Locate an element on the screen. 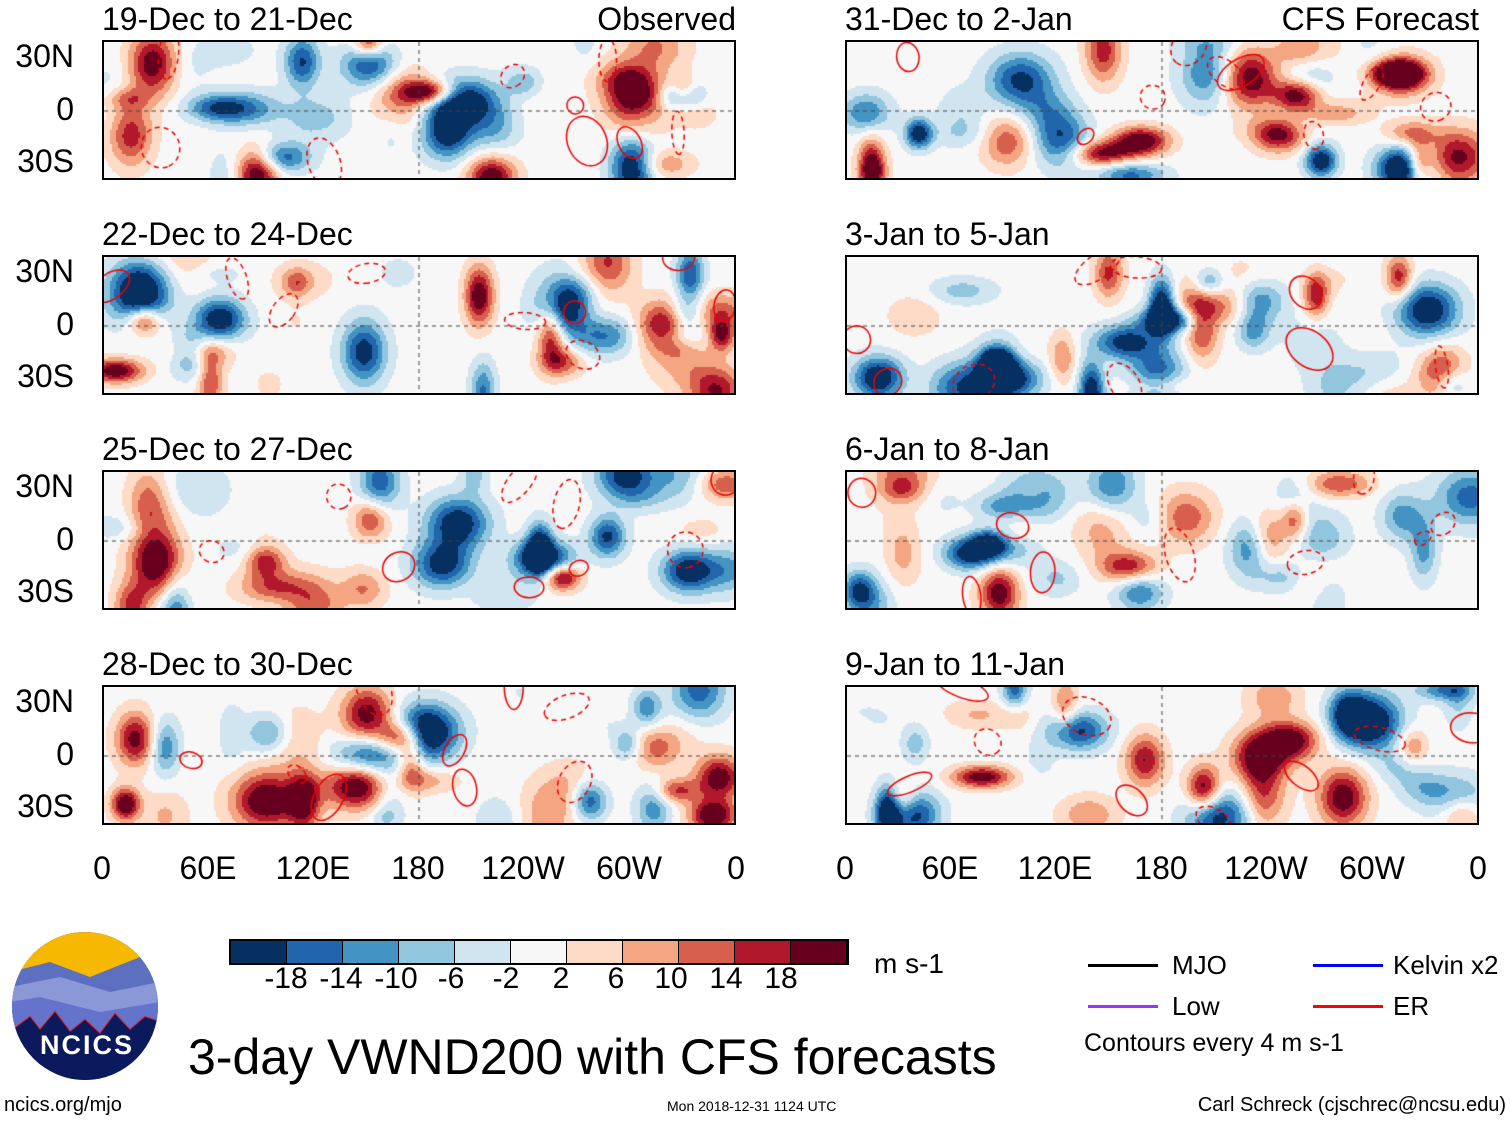  colorbar-label: -2 is located at coordinates (506, 978).